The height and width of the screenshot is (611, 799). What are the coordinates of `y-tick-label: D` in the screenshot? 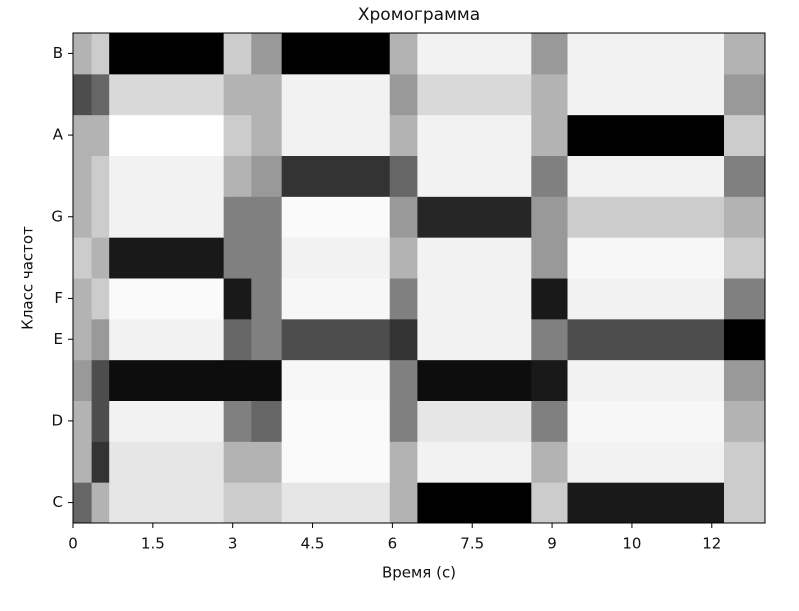 It's located at (57, 420).